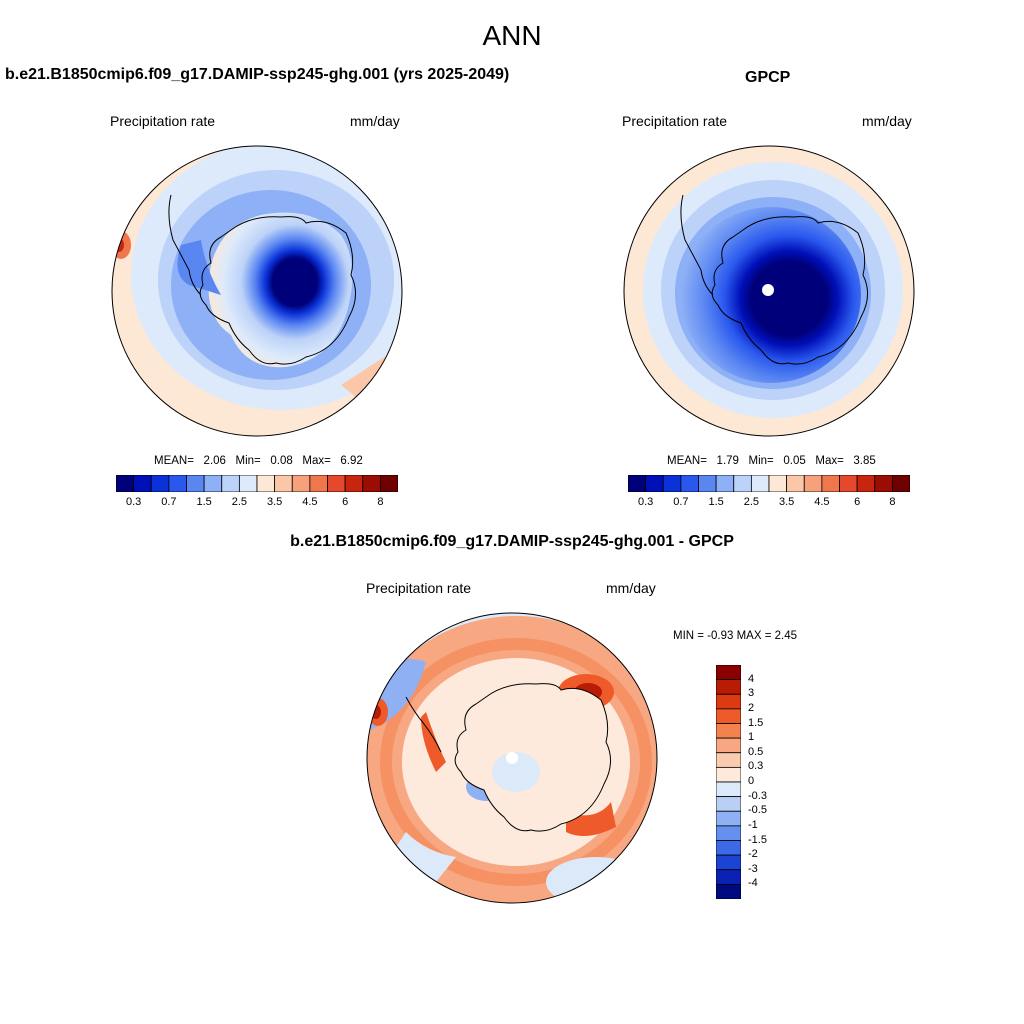 The image size is (1024, 1024). What do you see at coordinates (345, 502) in the screenshot?
I see `model-colorbar-tick-label: 6` at bounding box center [345, 502].